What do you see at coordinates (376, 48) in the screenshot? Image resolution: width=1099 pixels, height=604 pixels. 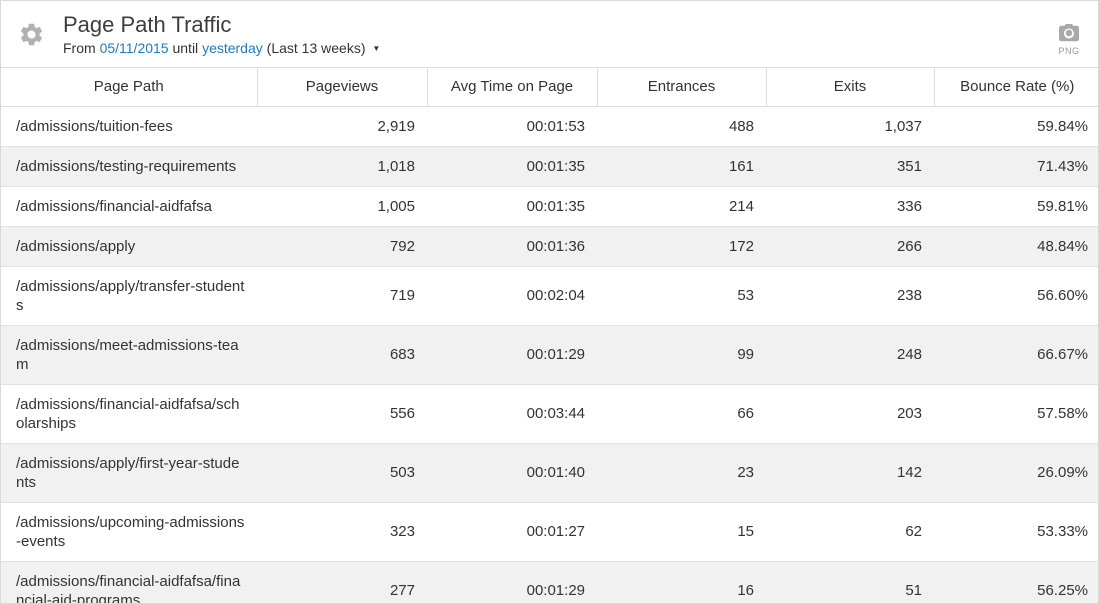 I see `caret-down-icon: ▼` at bounding box center [376, 48].